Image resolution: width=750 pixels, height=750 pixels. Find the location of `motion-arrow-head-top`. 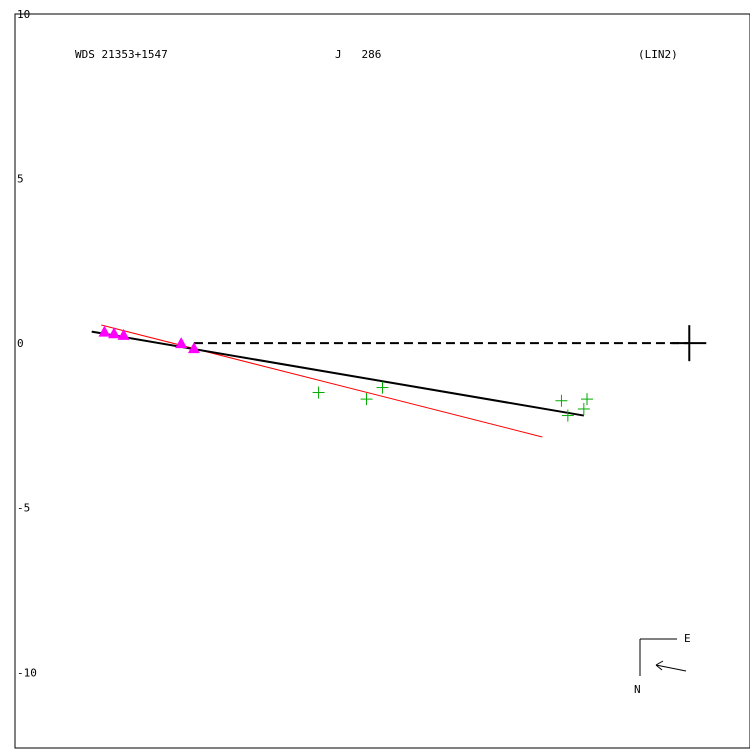

motion-arrow-head-top is located at coordinates (659, 663).